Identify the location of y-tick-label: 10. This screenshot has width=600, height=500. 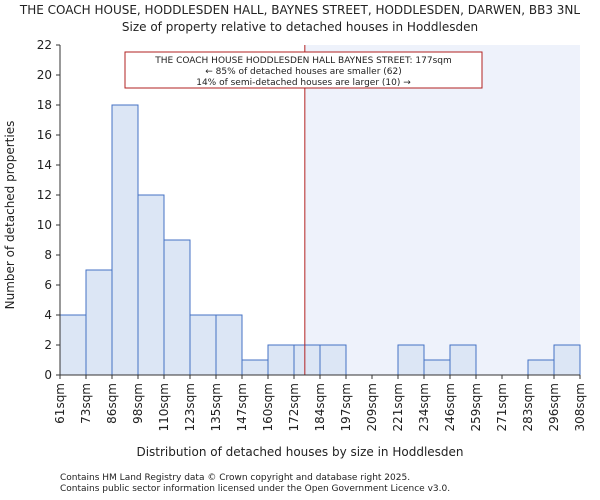
(44, 225).